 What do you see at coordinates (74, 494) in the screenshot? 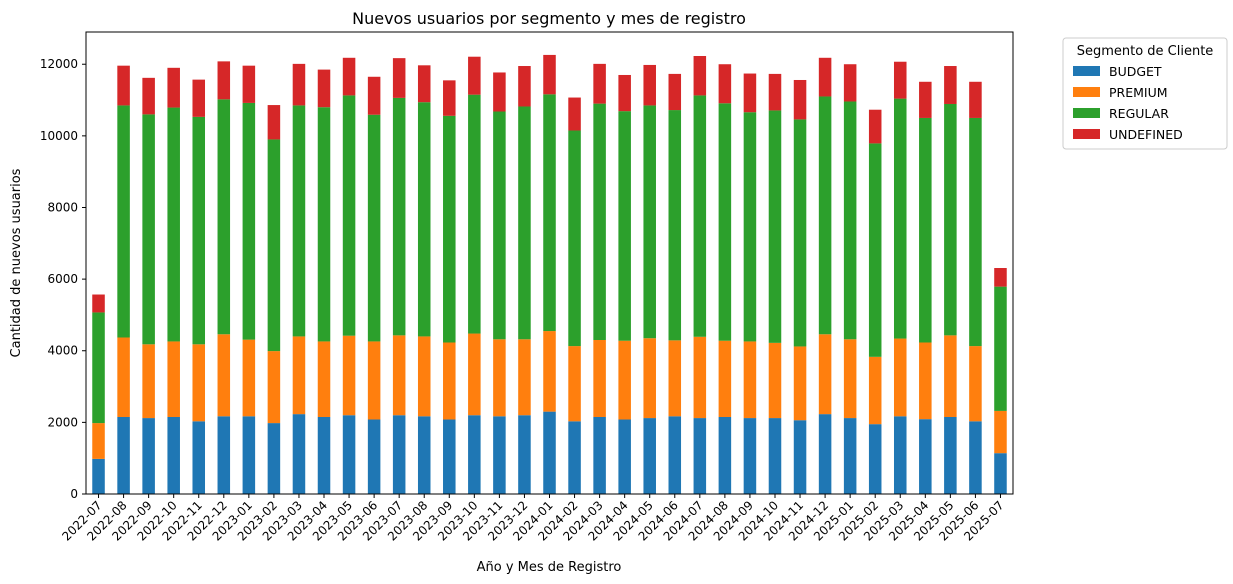
I see `y-tick-label: 0` at bounding box center [74, 494].